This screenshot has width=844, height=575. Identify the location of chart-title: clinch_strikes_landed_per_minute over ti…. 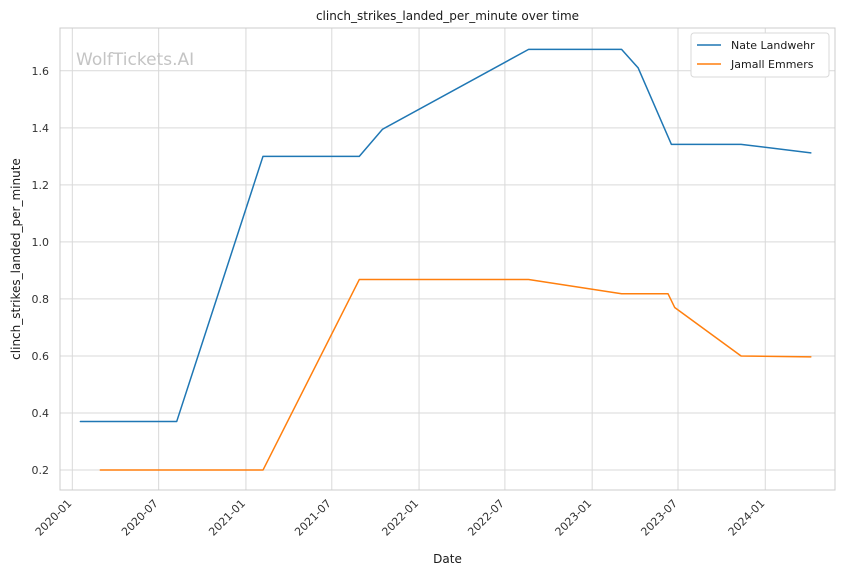
(447, 16).